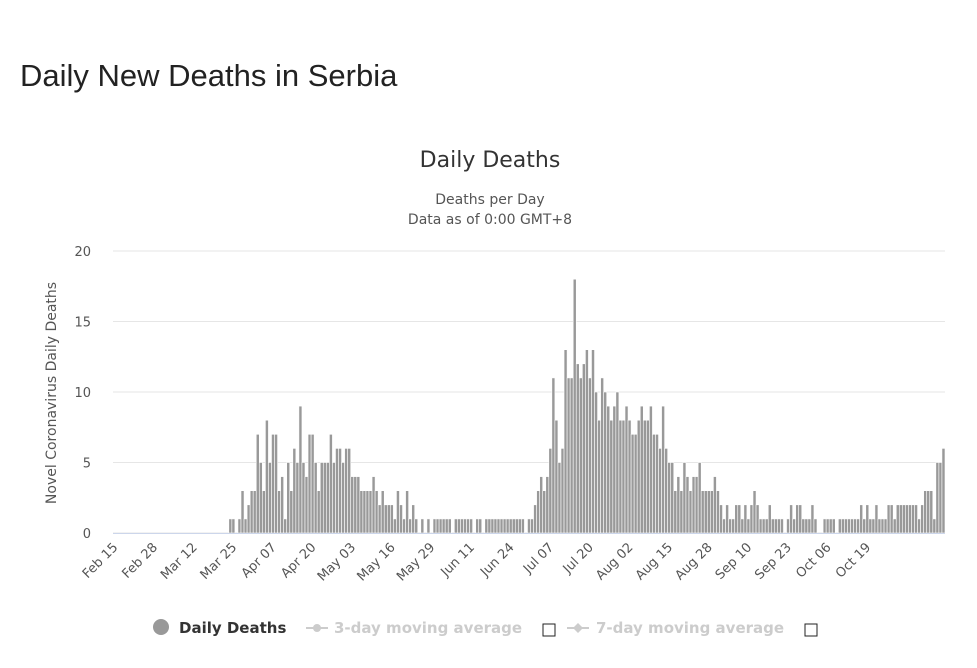 The height and width of the screenshot is (668, 977). What do you see at coordinates (219, 628) in the screenshot?
I see `legend-item-daily-deaths: Daily Deaths` at bounding box center [219, 628].